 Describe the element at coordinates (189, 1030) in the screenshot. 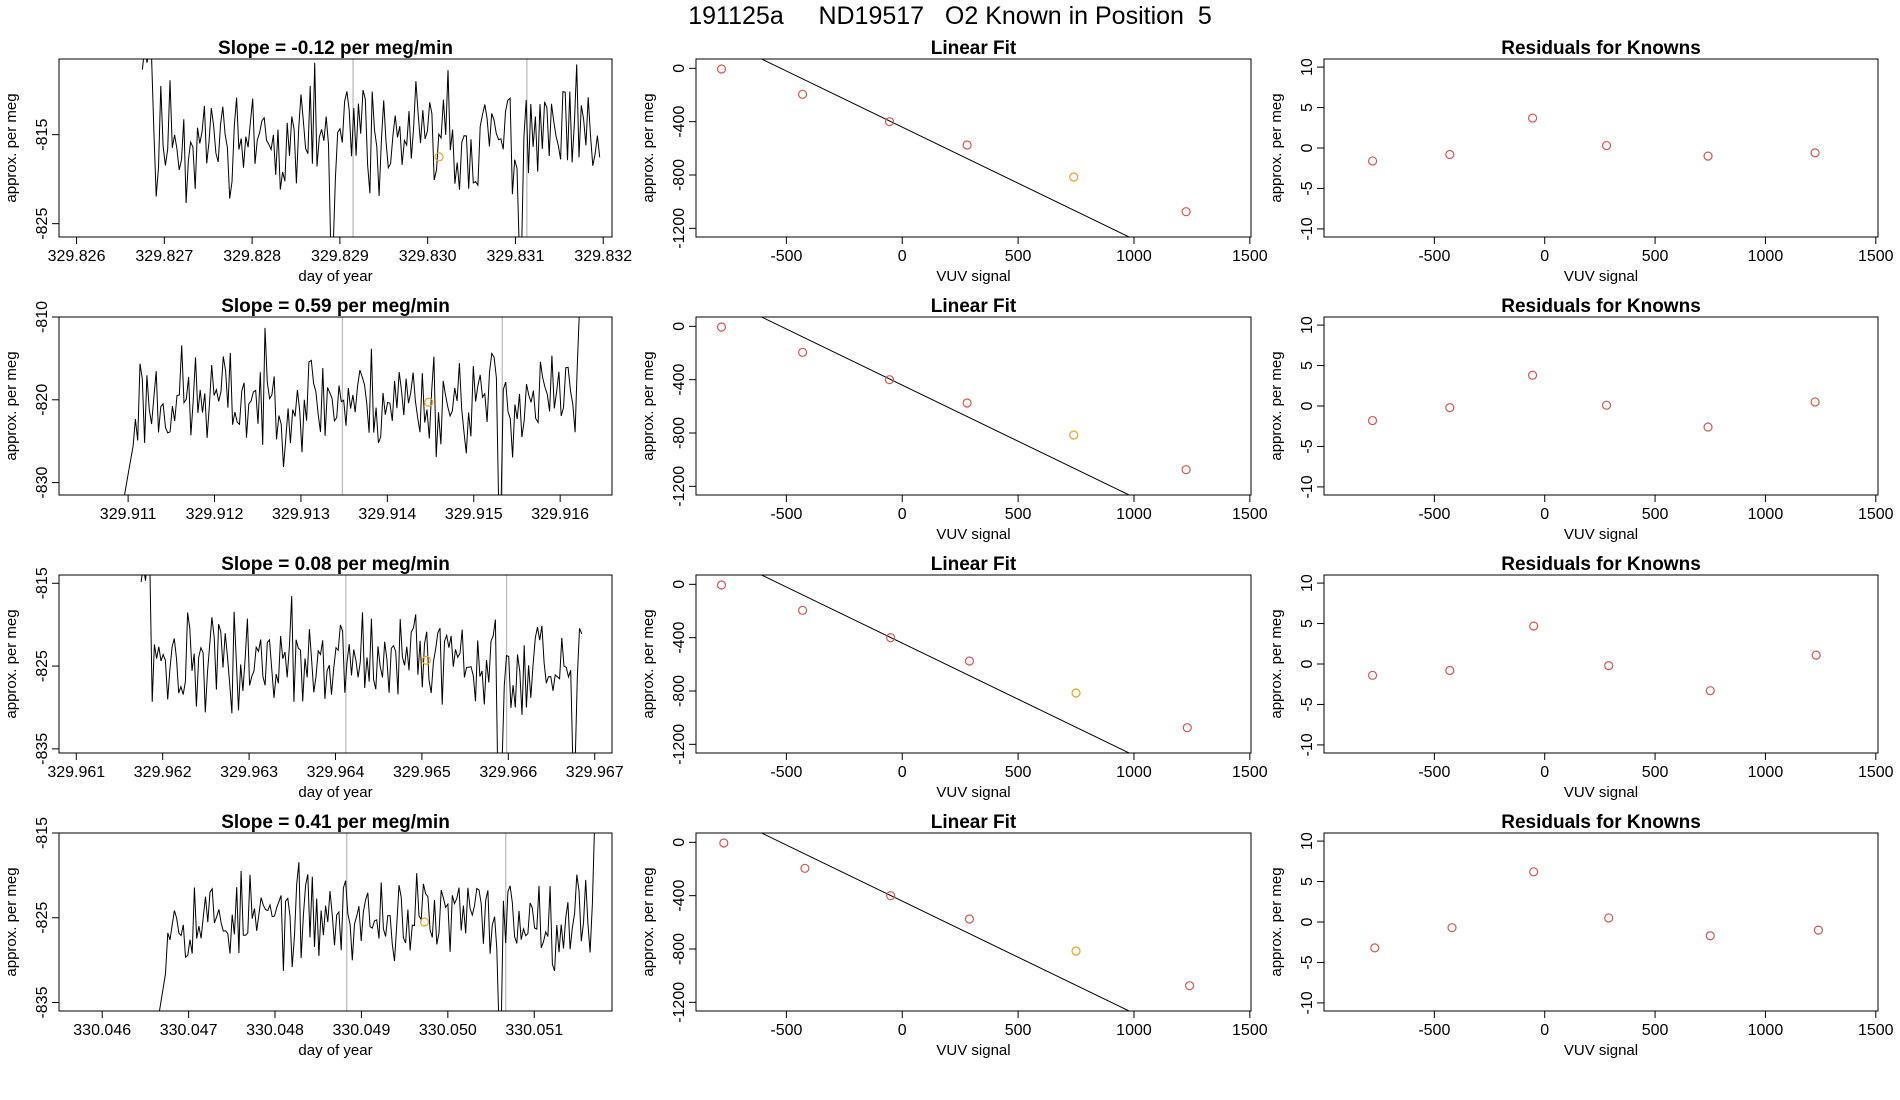

I see `x-tick-label: 330.047` at that location.